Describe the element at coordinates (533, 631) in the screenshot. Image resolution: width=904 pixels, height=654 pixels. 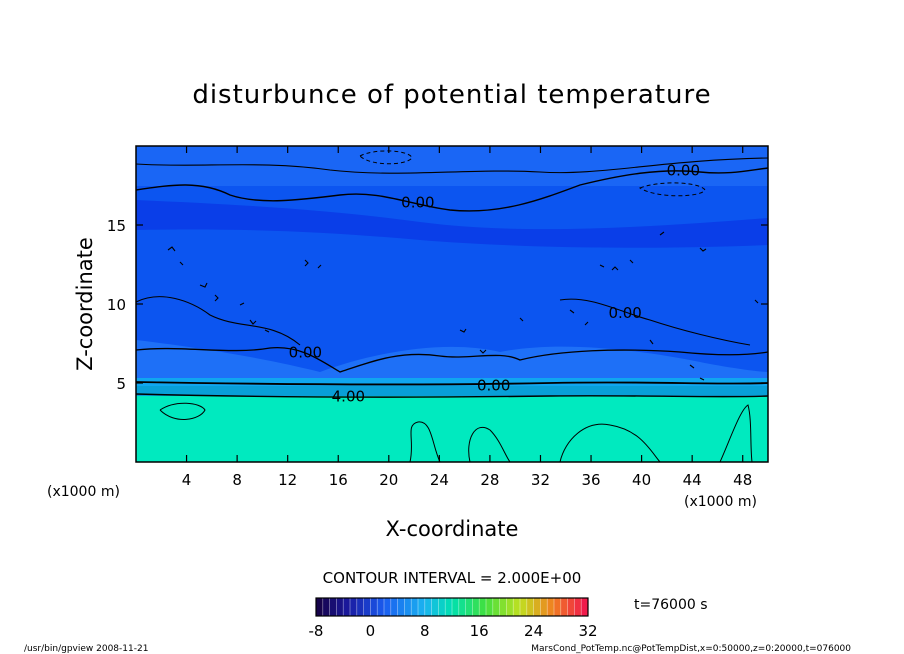
I see `colorbar-tick-label: 24` at that location.